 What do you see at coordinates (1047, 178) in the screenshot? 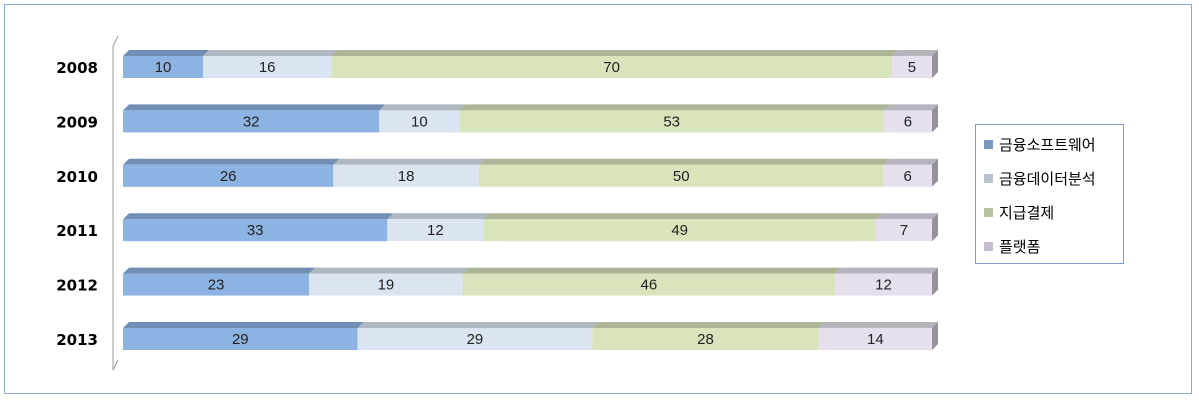
I see `legend-label: 금융데이터분석` at bounding box center [1047, 178].